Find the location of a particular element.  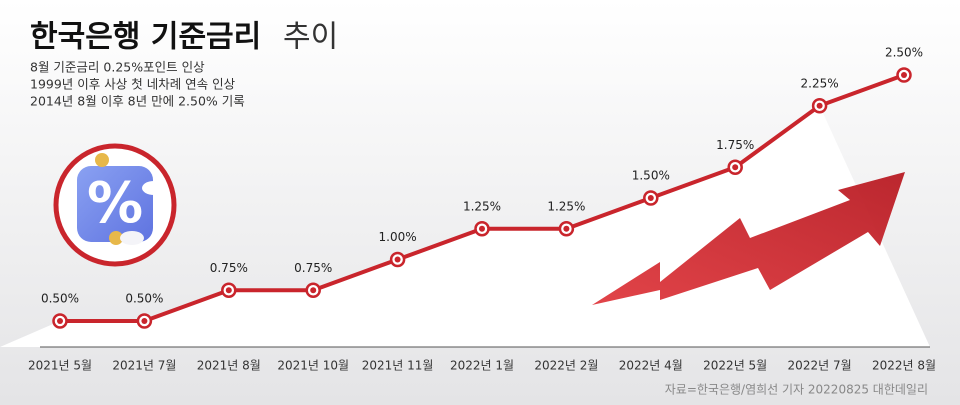

subtitle: 2014년 8월 이후 8년 만에 2.50% 기록 is located at coordinates (137, 101).